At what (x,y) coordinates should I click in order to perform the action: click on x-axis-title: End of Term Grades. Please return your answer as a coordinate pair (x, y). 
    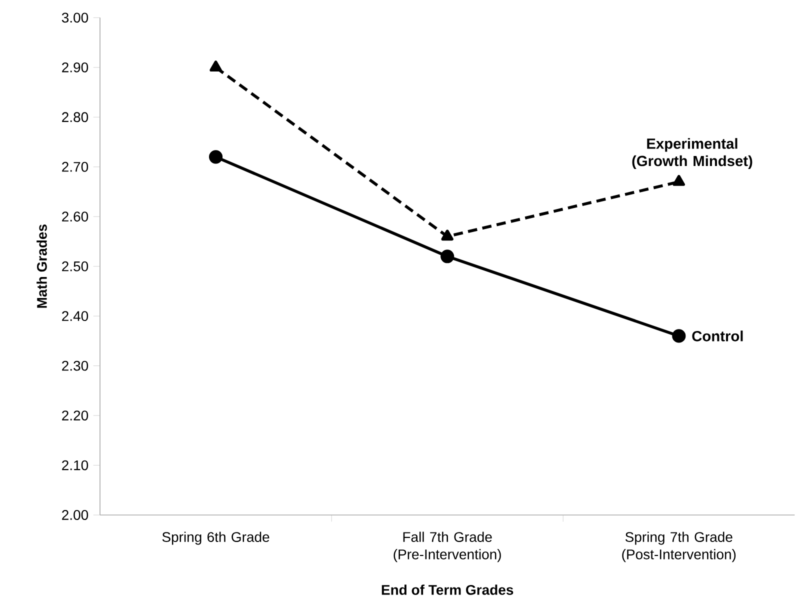
    Looking at the image, I should click on (448, 589).